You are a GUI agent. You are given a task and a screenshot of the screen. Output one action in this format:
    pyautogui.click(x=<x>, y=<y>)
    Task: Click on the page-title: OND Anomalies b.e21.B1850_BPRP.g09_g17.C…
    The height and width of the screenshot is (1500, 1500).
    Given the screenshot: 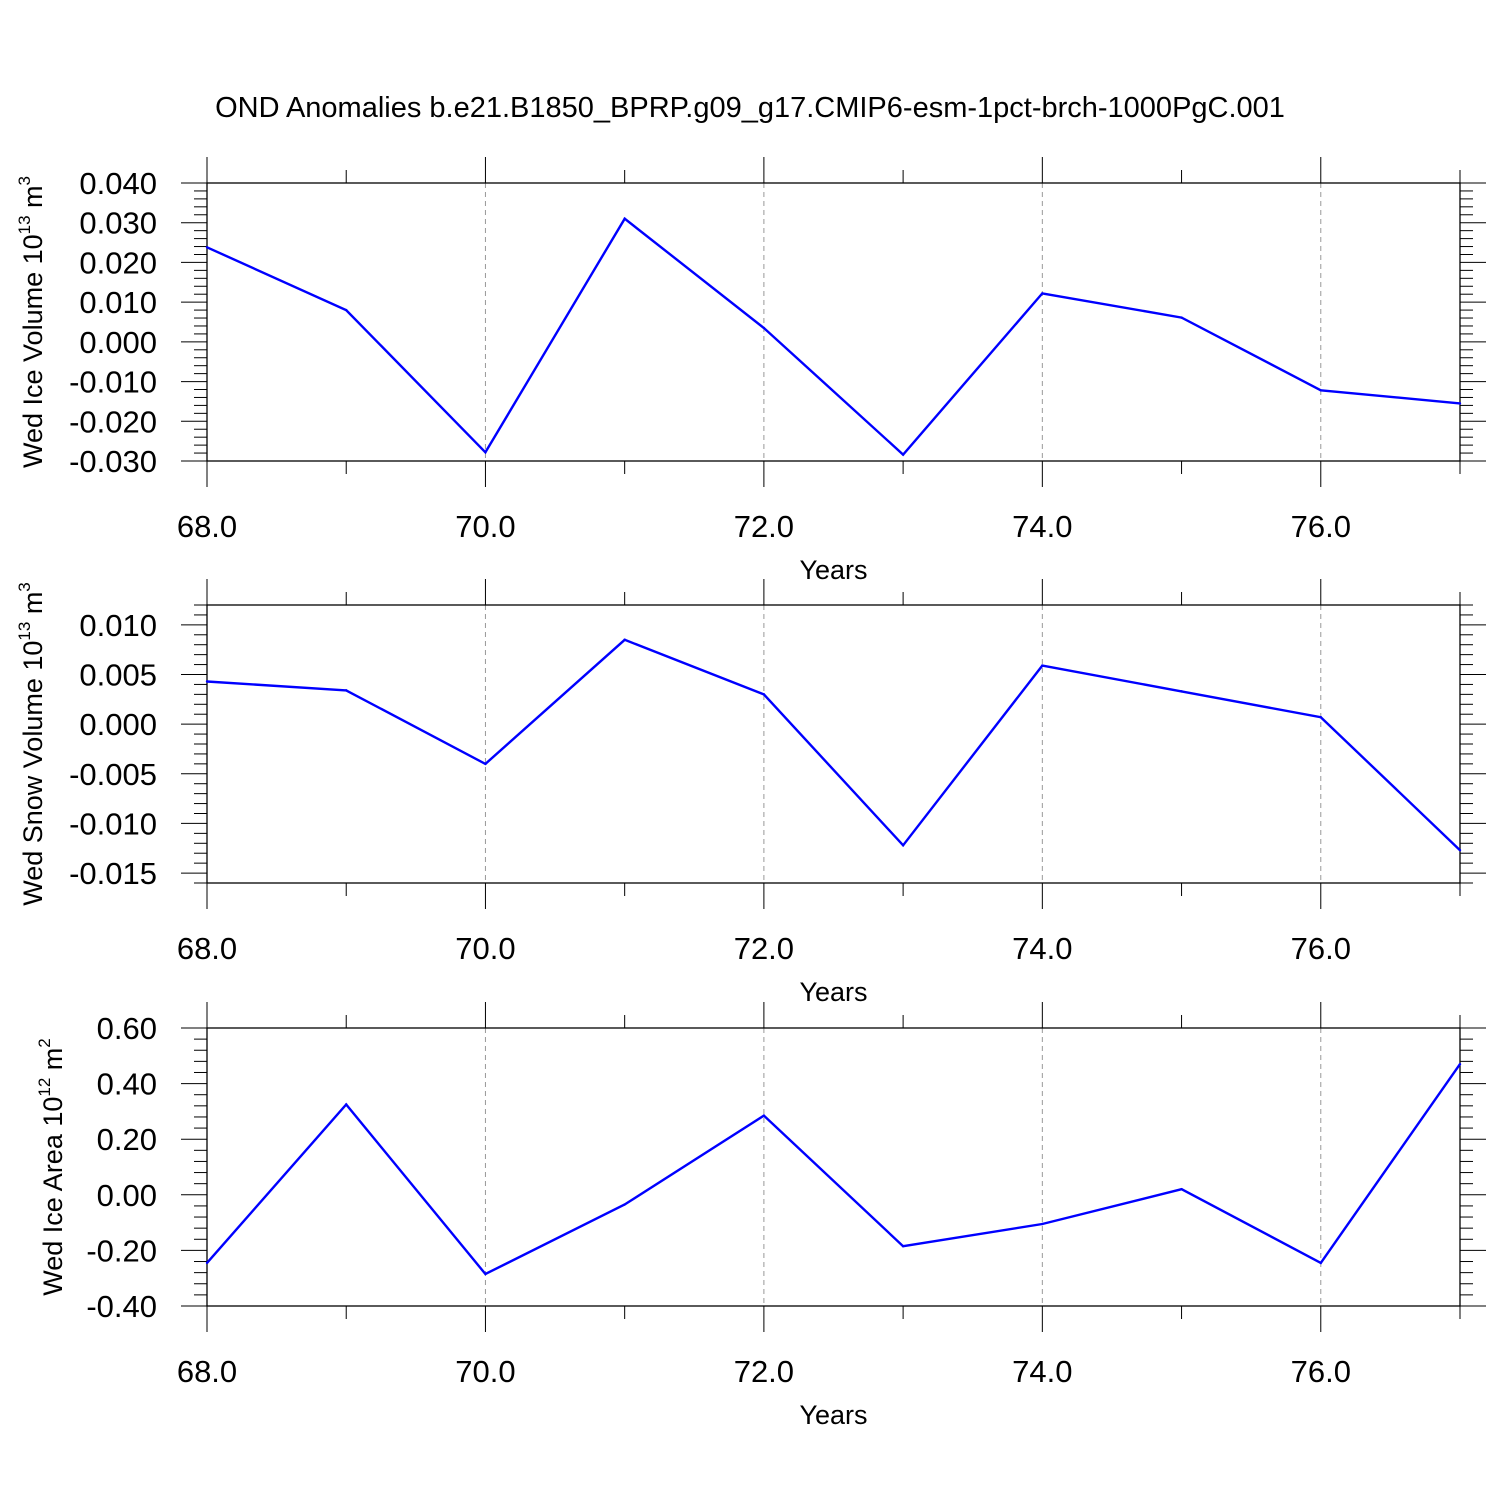 What is the action you would take?
    pyautogui.click(x=750, y=108)
    